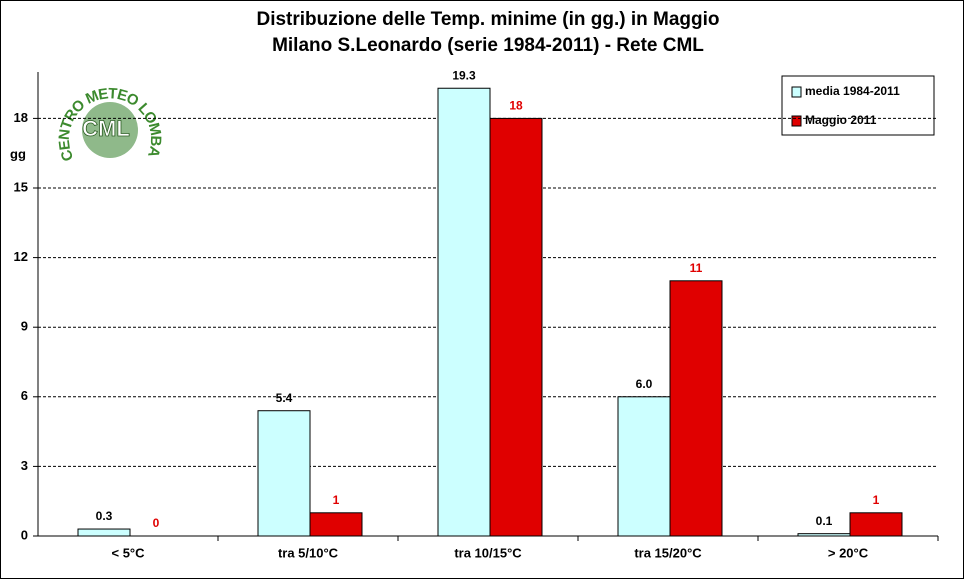 The width and height of the screenshot is (964, 579). What do you see at coordinates (464, 75) in the screenshot?
I see `data-label: 19.3` at bounding box center [464, 75].